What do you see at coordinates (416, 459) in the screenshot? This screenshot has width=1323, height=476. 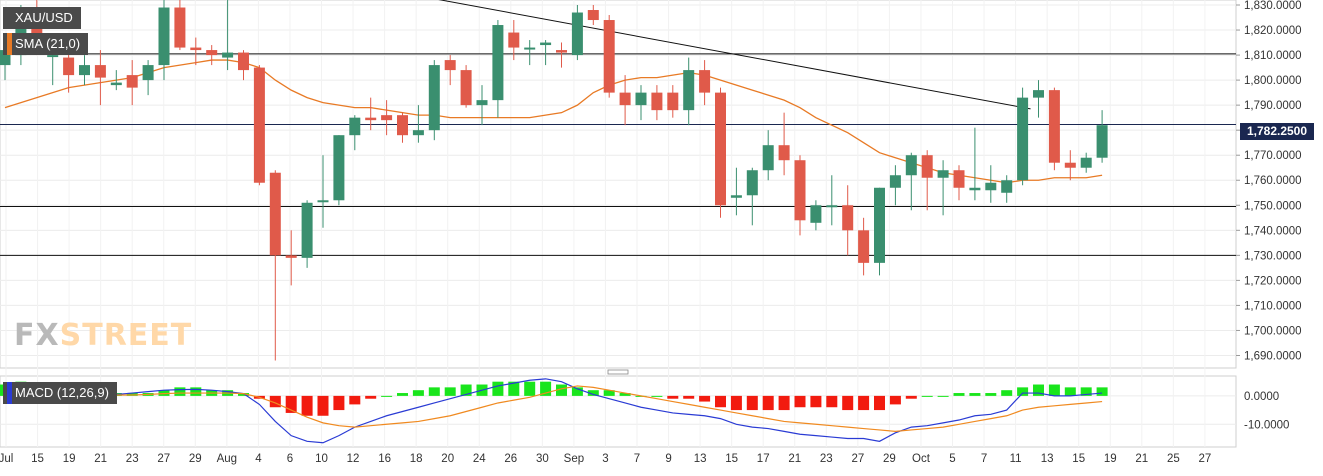 I see `time-tick-label: 18` at bounding box center [416, 459].